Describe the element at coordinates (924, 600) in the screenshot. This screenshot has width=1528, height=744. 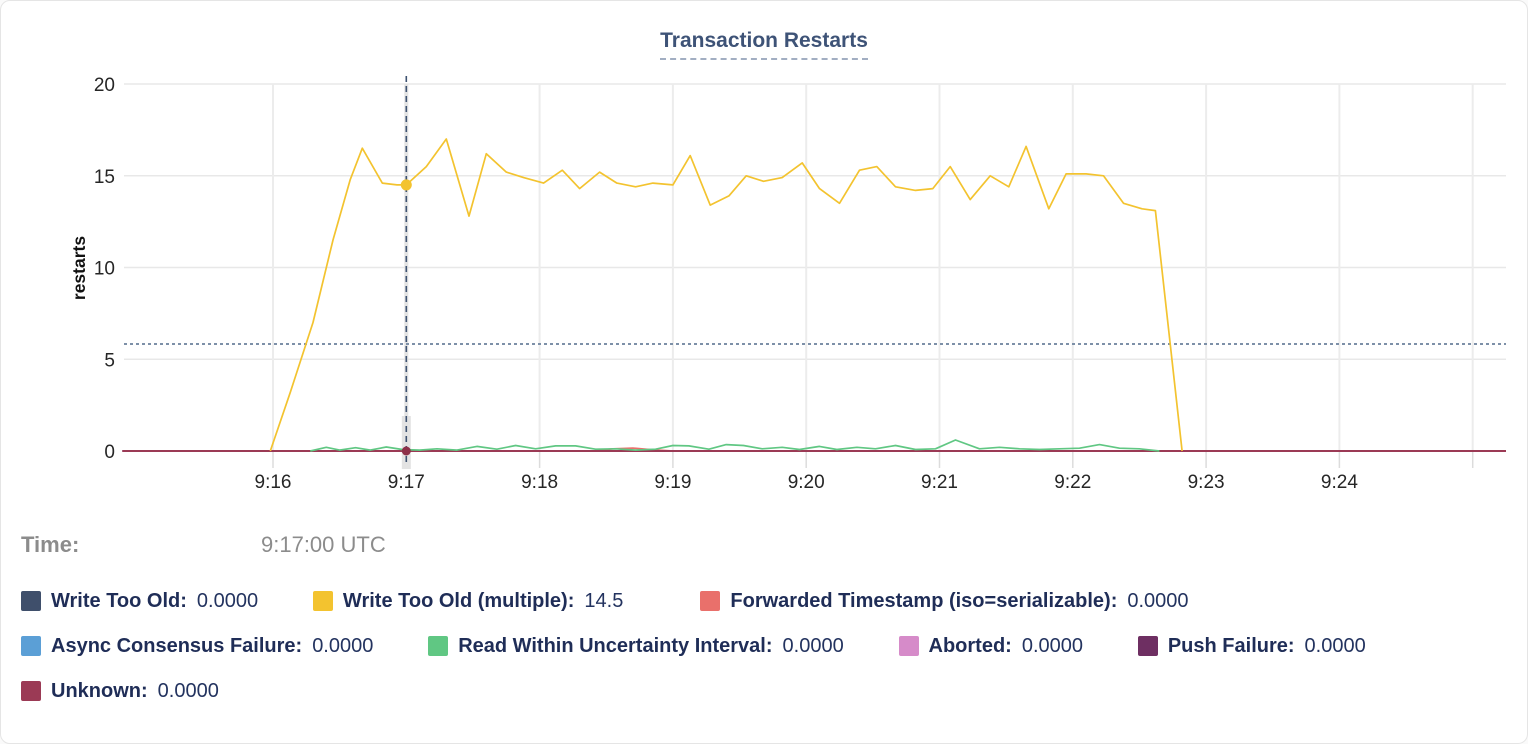
I see `legend-series-name: Forwarded Timestamp (iso=serializable):` at that location.